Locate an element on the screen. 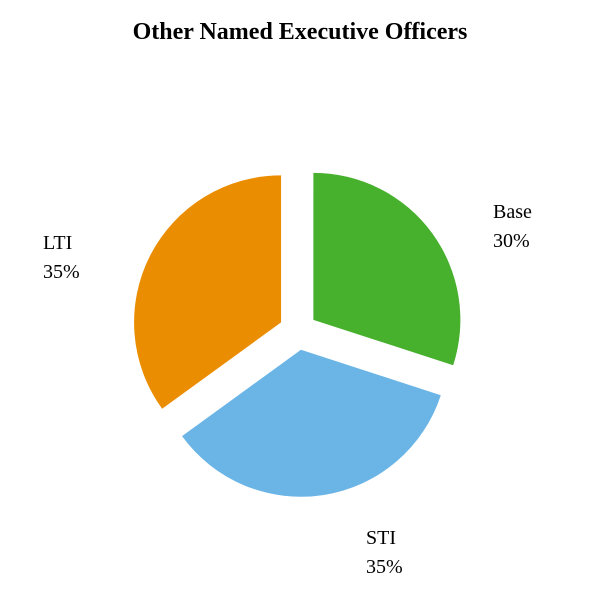  slice-value-lti: 35% is located at coordinates (61, 272).